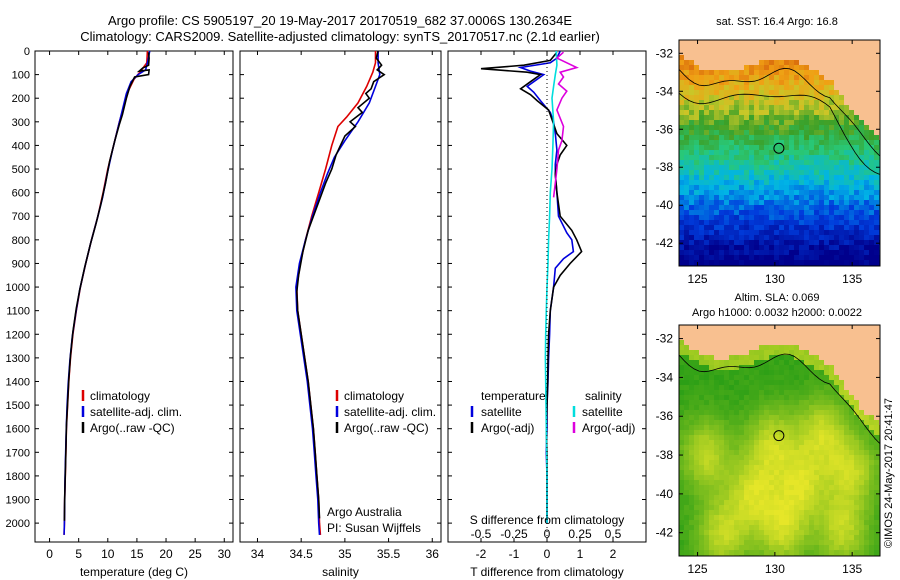  What do you see at coordinates (514, 554) in the screenshot?
I see `x-tick-label: -1` at bounding box center [514, 554].